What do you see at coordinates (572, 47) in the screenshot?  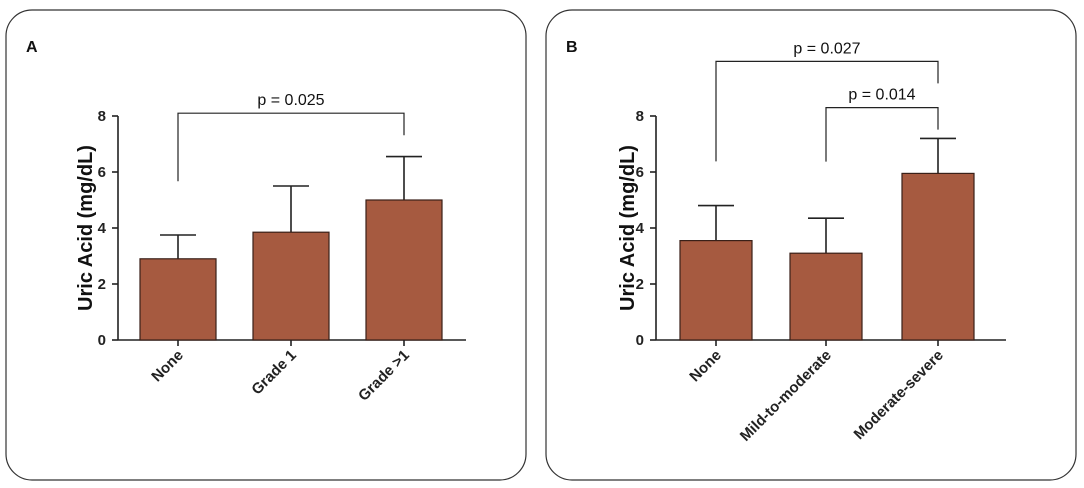 I see `panel-letter: B` at bounding box center [572, 47].